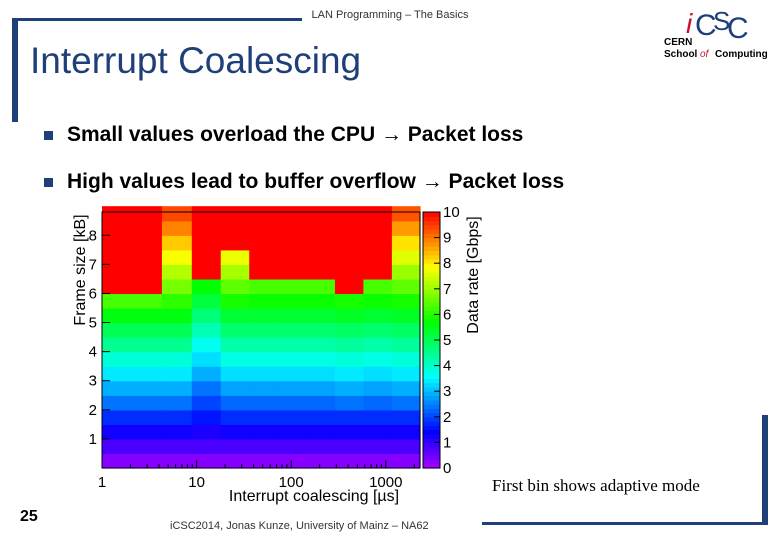 This screenshot has width=780, height=540. I want to click on colorbar-tick-label: 3, so click(447, 391).